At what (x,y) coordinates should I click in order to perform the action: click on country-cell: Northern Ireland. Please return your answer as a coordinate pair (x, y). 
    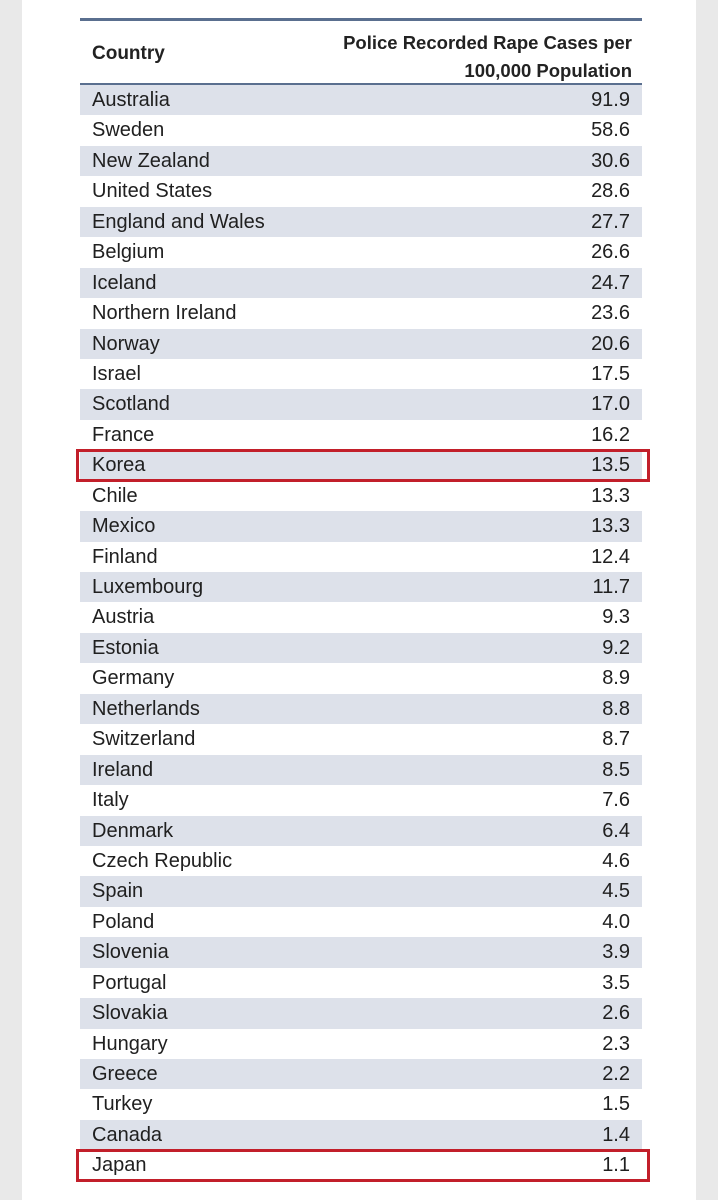
    Looking at the image, I should click on (164, 313).